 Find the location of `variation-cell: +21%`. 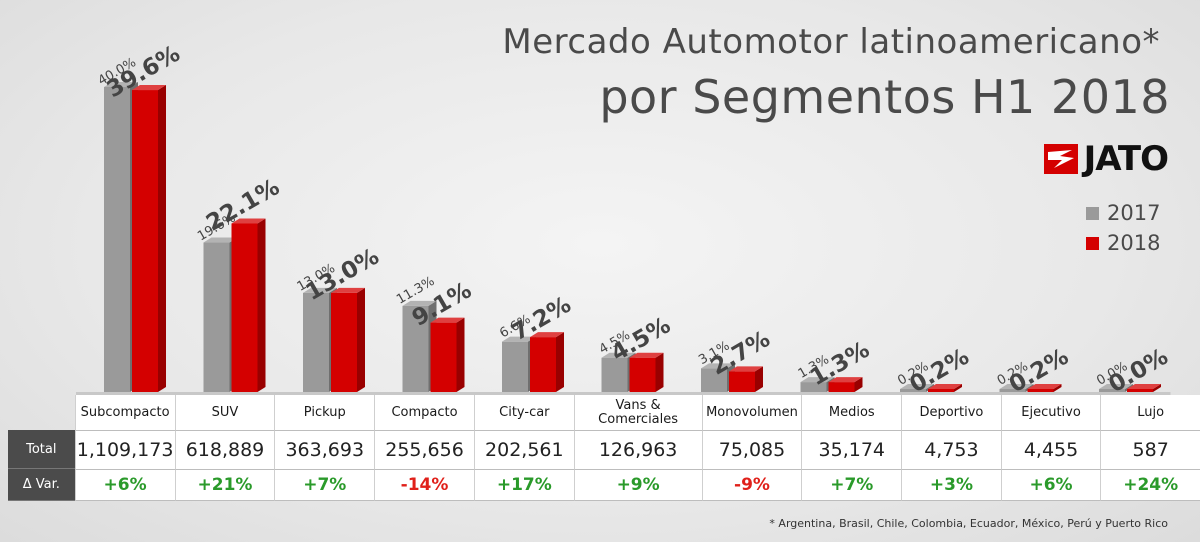

variation-cell: +21% is located at coordinates (224, 485).